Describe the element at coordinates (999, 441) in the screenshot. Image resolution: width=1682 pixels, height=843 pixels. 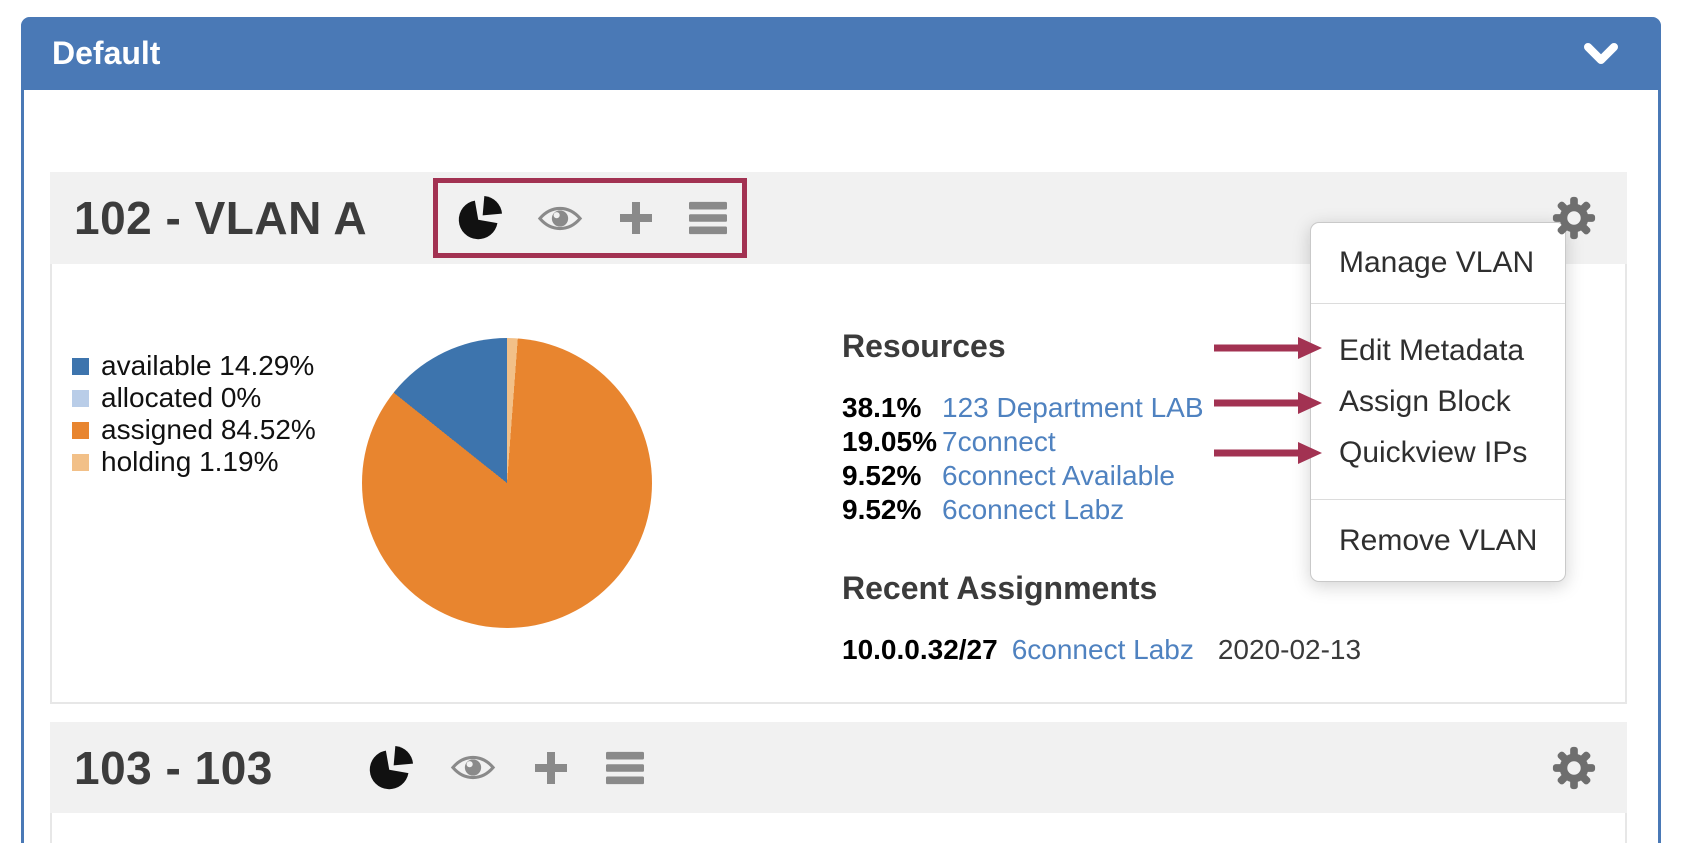
I see `resource-link: 7connect` at that location.